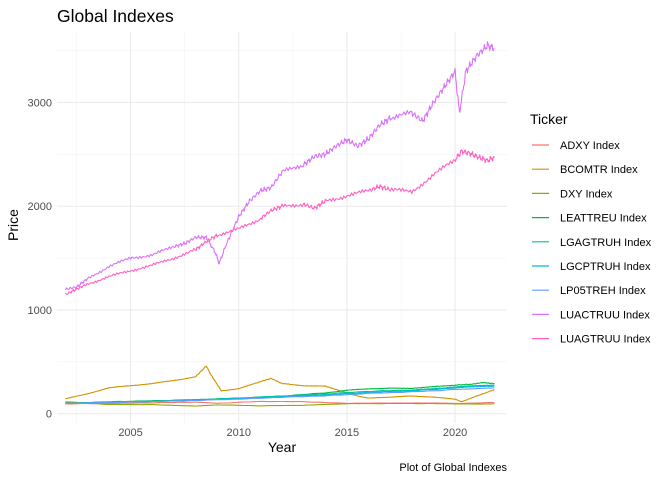  What do you see at coordinates (586, 194) in the screenshot?
I see `legend-label: DXY Index` at bounding box center [586, 194].